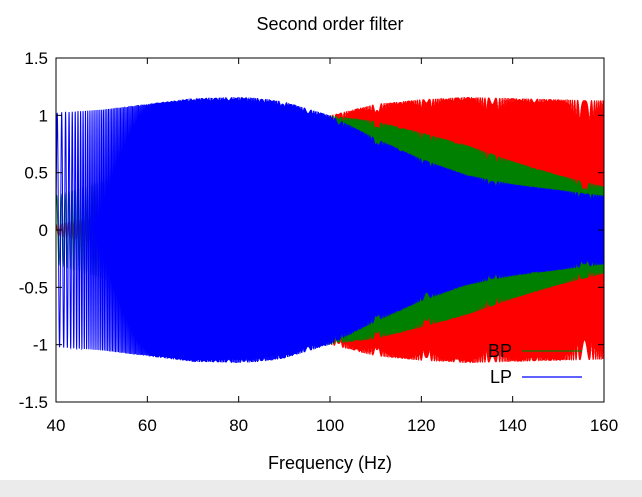 The height and width of the screenshot is (497, 642). I want to click on x-tick-label: 60, so click(147, 425).